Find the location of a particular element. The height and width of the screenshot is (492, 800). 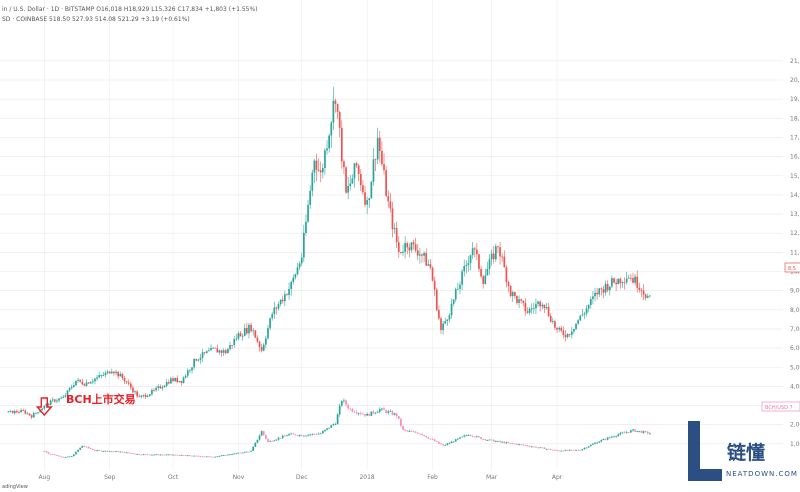

btc-last-value-label: 8,5 is located at coordinates (792, 267).